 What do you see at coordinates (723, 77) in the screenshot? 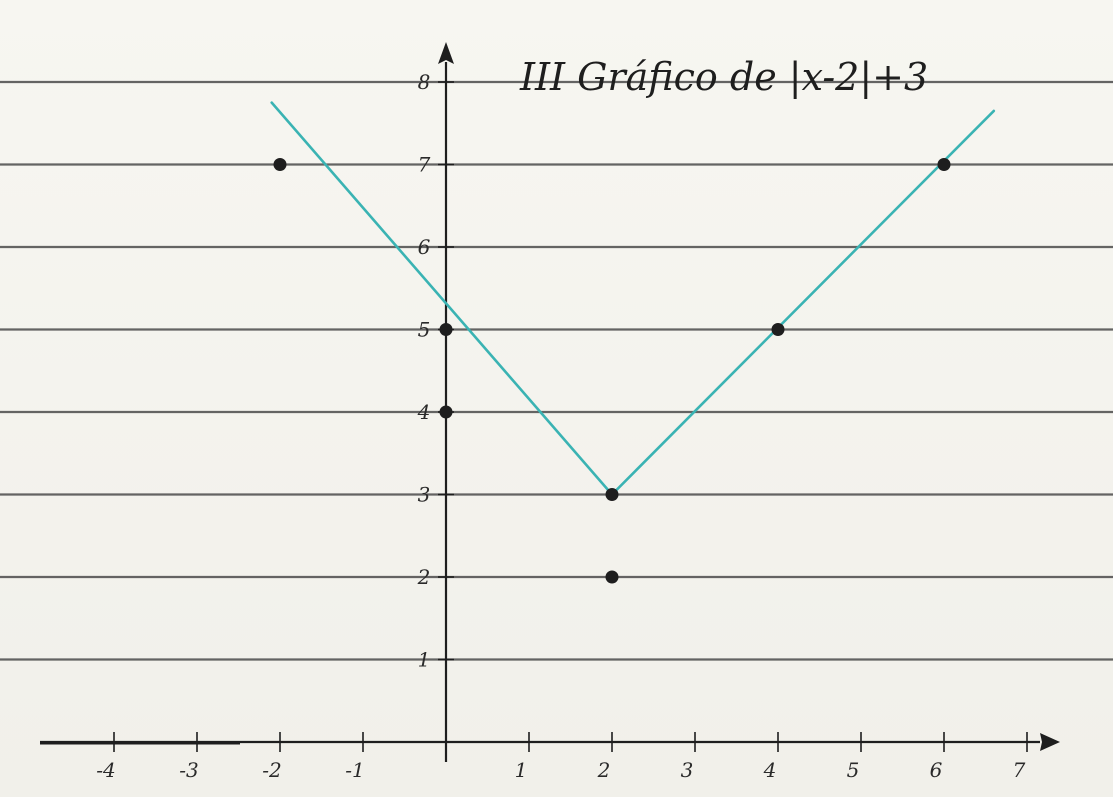
I see `chart-title: III Gráfico de |x-2|+3` at bounding box center [723, 77].